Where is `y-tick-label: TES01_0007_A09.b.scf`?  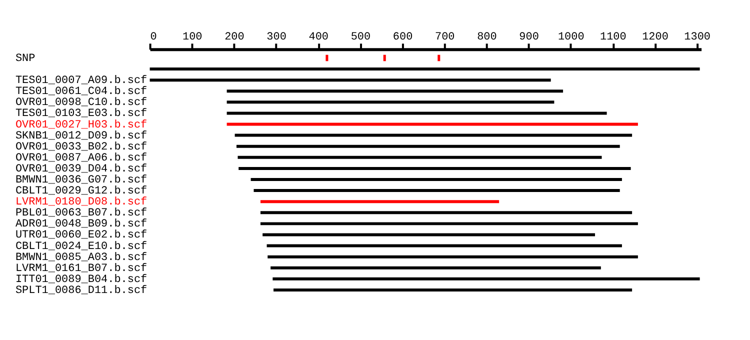 y-tick-label: TES01_0007_A09.b.scf is located at coordinates (81, 81).